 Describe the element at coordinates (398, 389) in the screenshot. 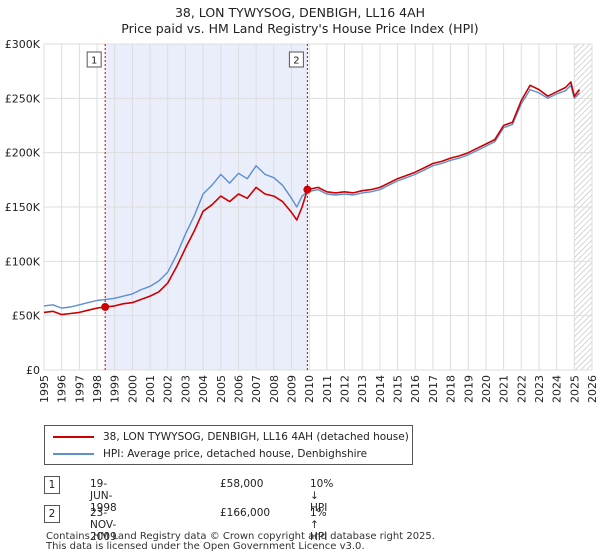

I see `x-tick-label: 2015` at that location.